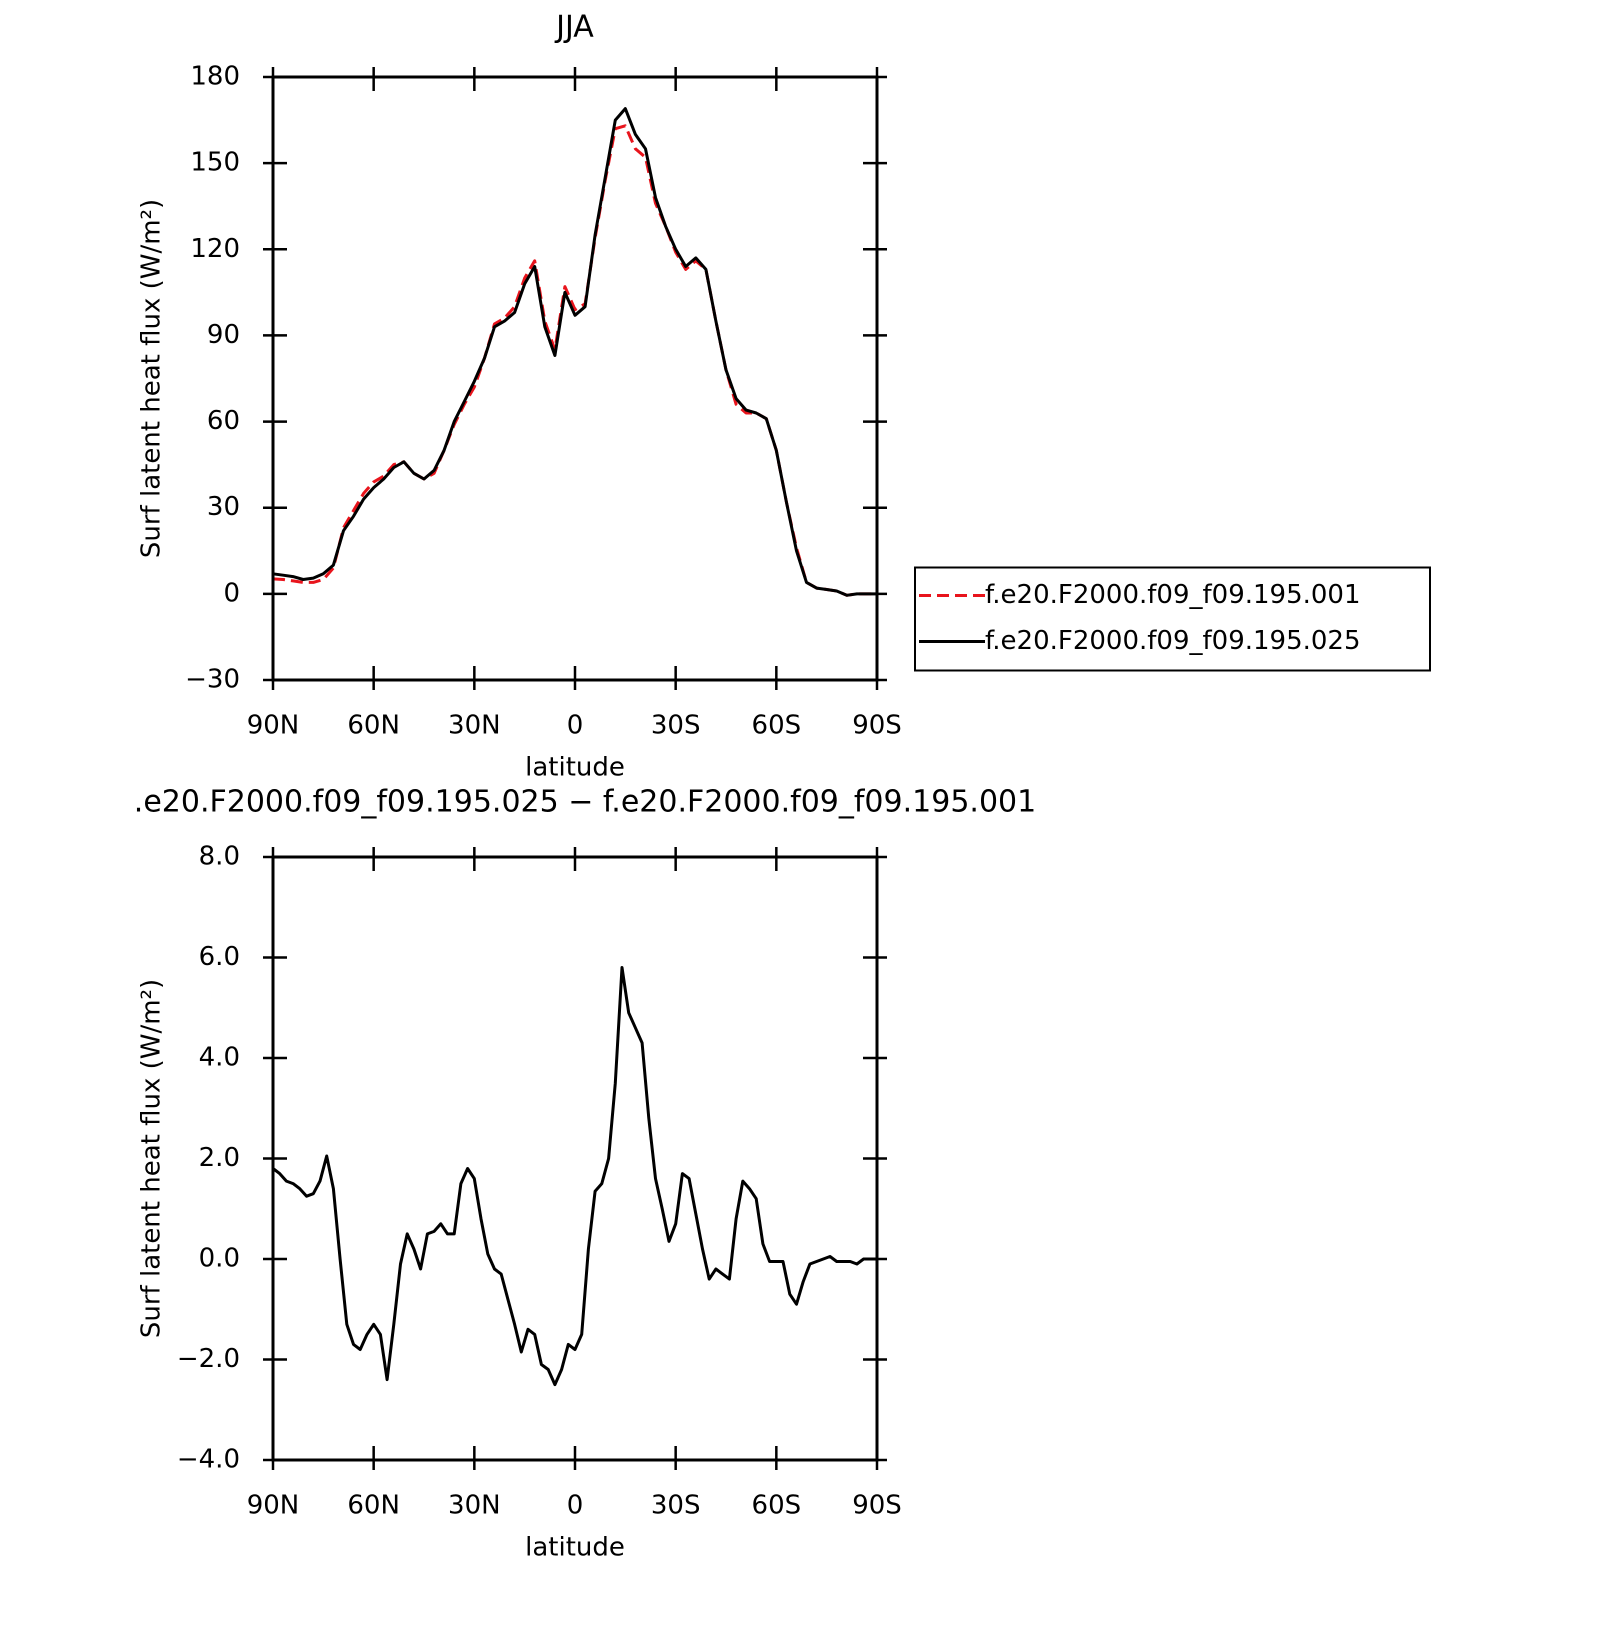  I want to click on y-tick-label: 2.0, so click(219, 1158).